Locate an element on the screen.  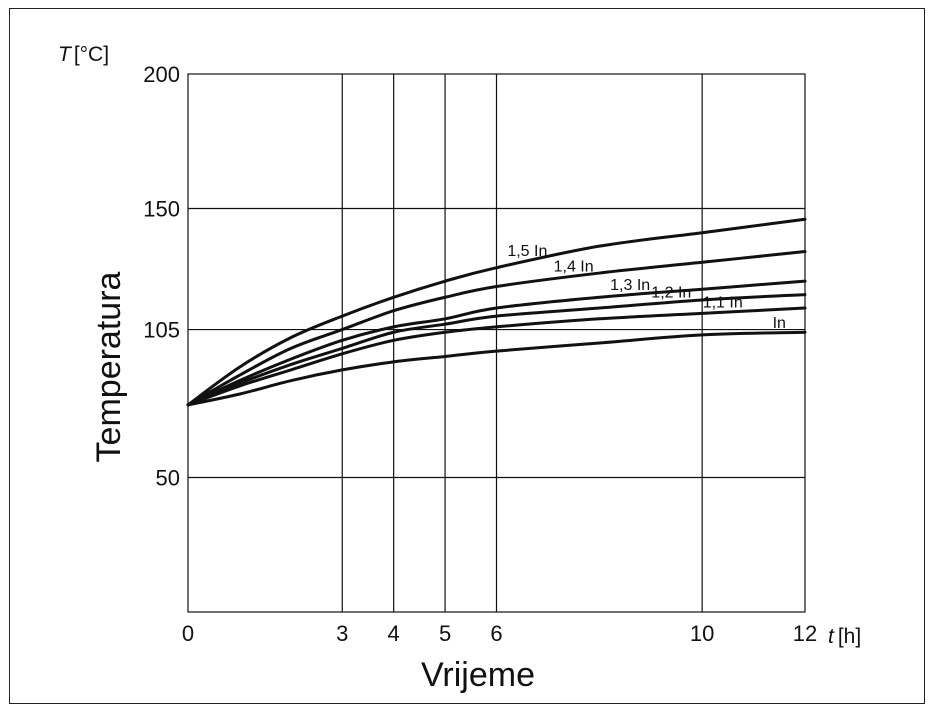
series-label: 1,3 In is located at coordinates (630, 285).